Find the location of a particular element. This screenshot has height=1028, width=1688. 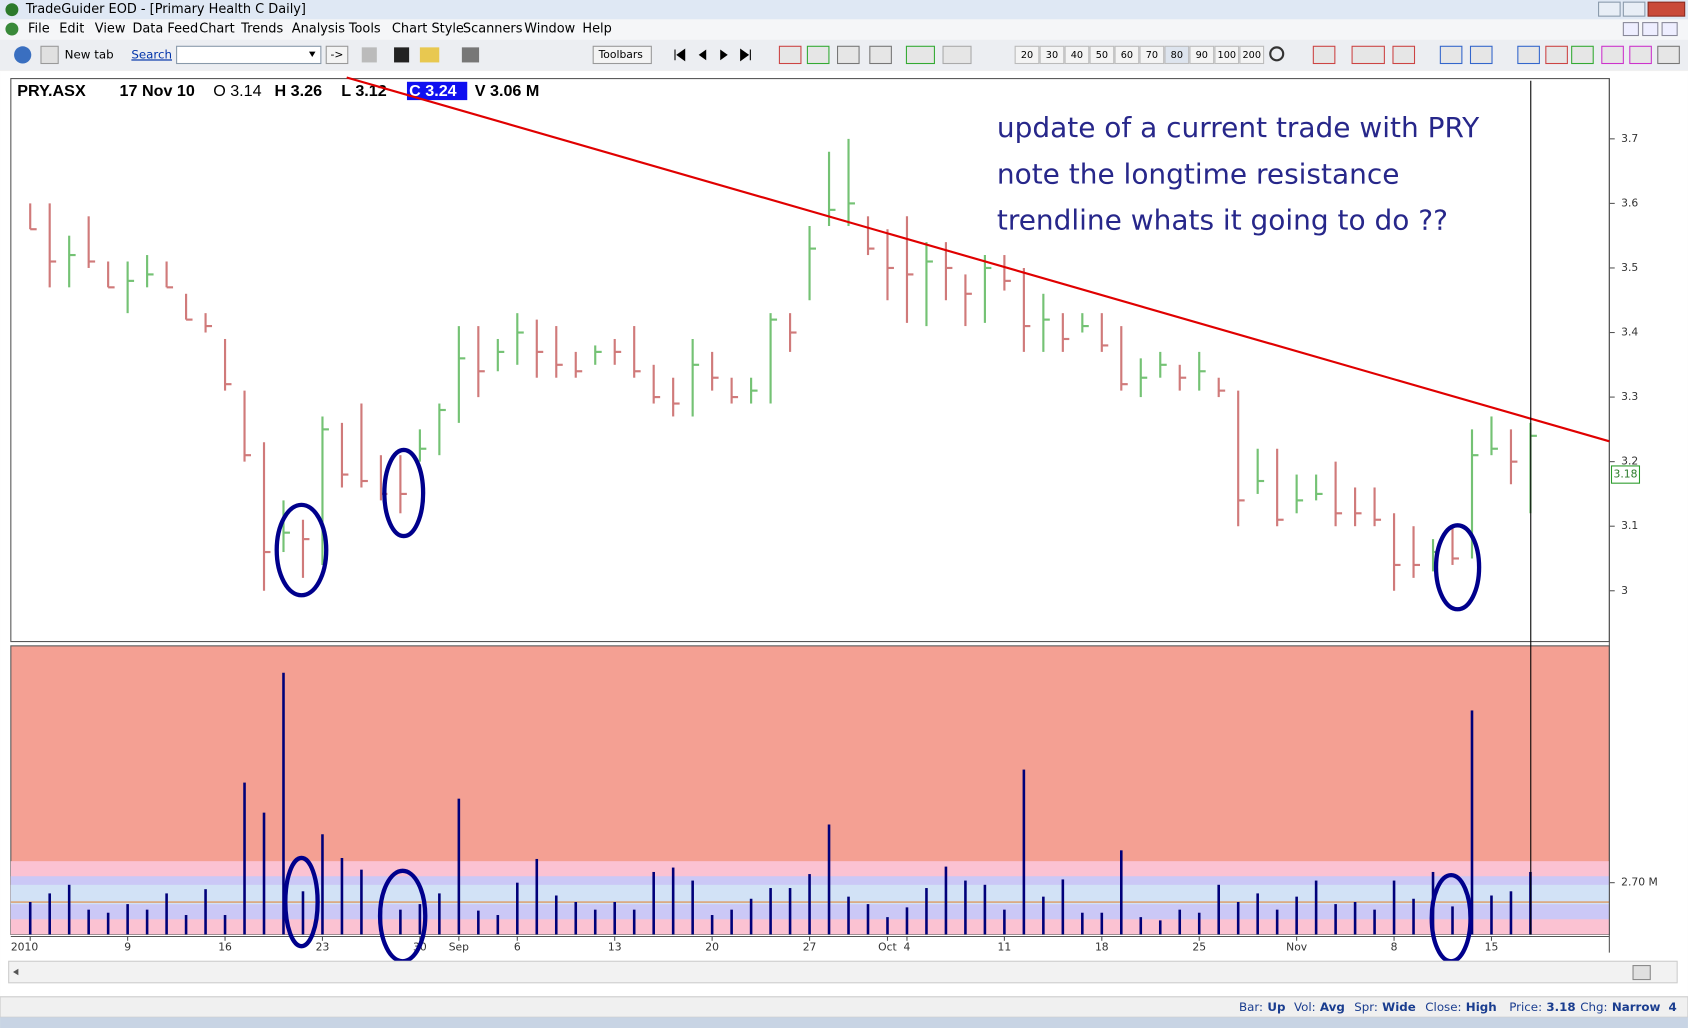

period-label: 30 is located at coordinates (1052, 55).